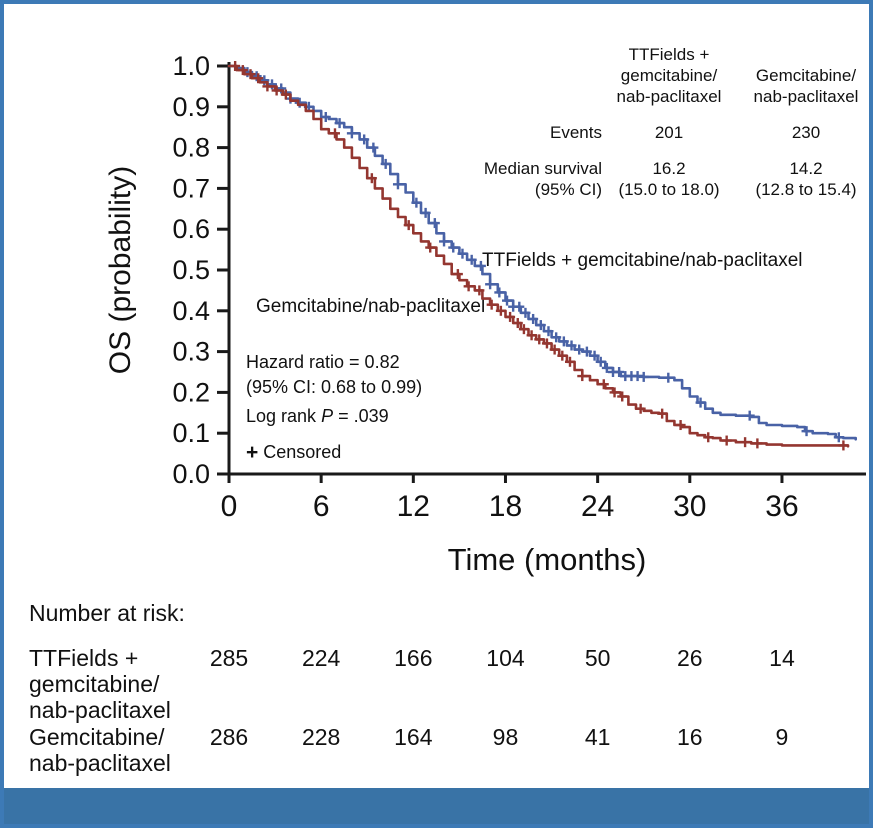  I want to click on risk-row-label: TTFields + gemcitabine/ nab-paclitaxel, so click(100, 684).